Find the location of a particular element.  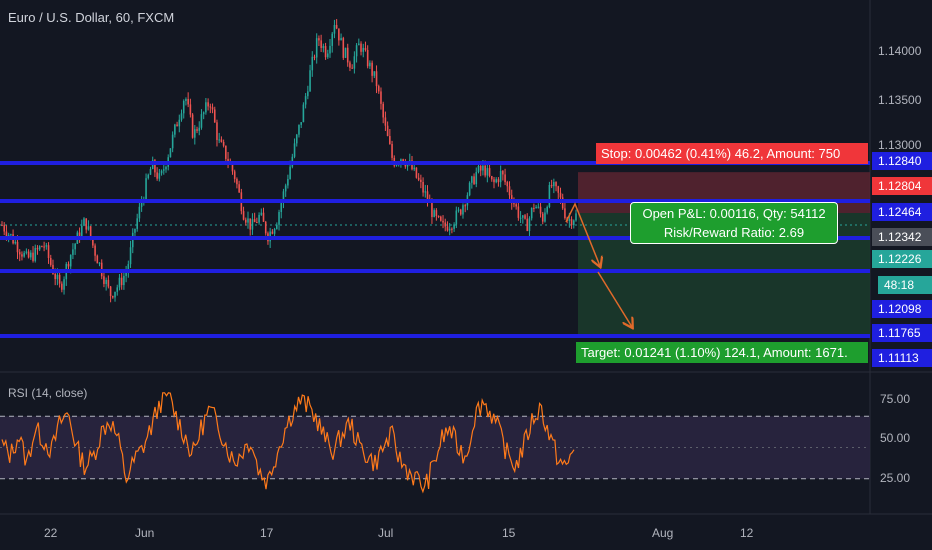

rsi-indicator-title: RSI (14, close) is located at coordinates (48, 393).